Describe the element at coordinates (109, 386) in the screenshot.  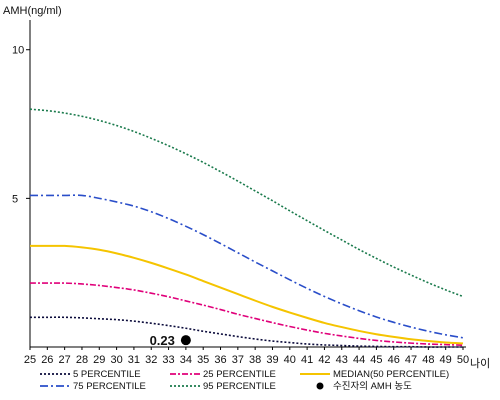
I see `legend-label: 75 PERCENTILE` at that location.